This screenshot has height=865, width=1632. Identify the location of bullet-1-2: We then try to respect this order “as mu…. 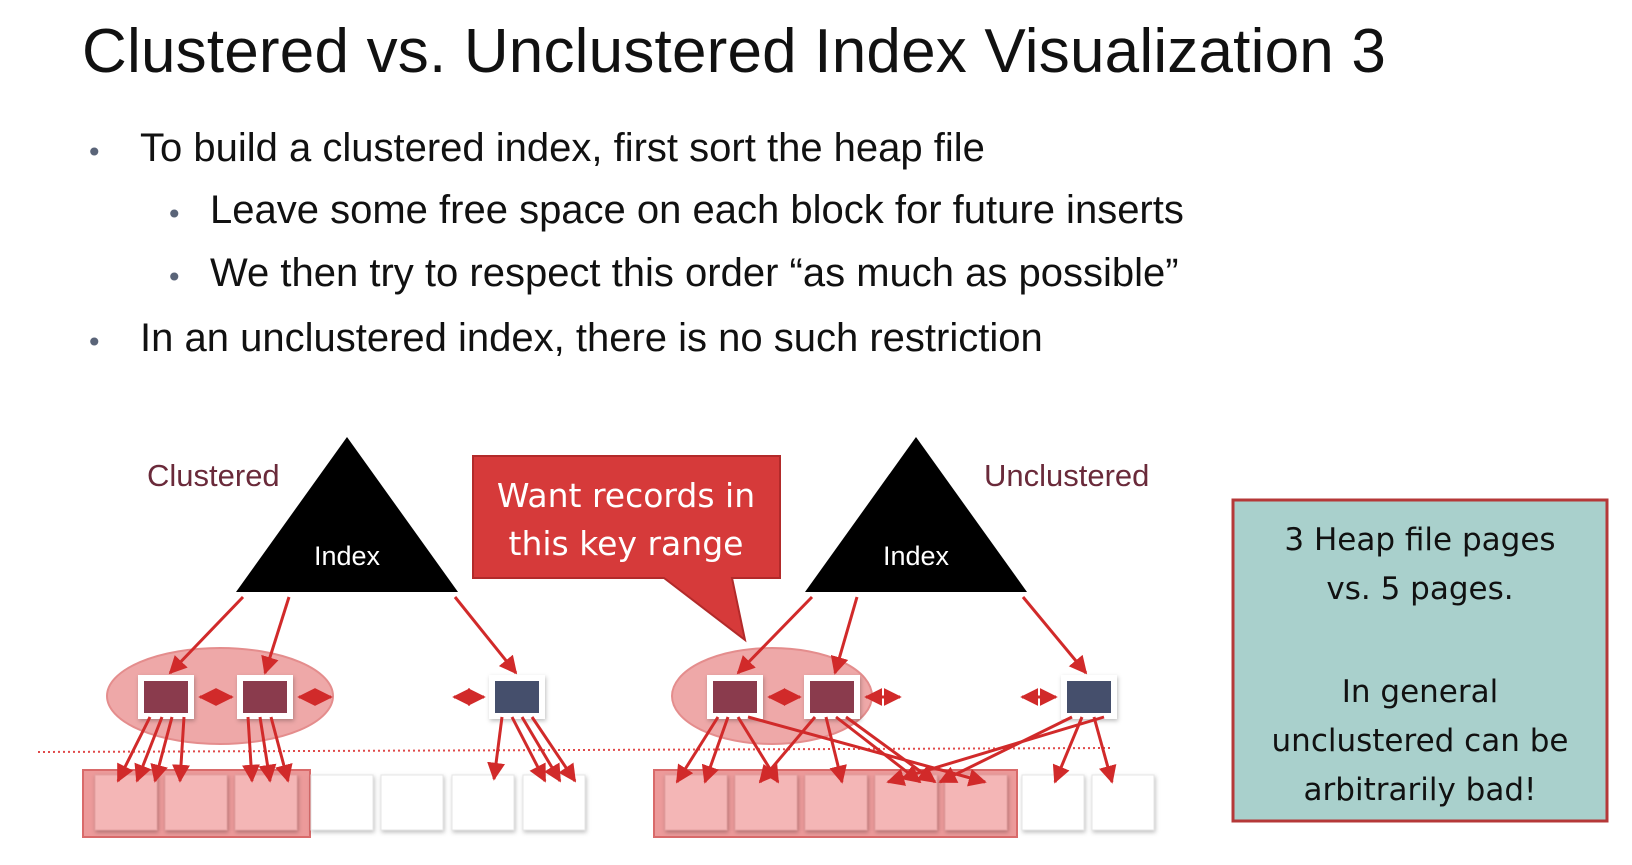
(694, 273).